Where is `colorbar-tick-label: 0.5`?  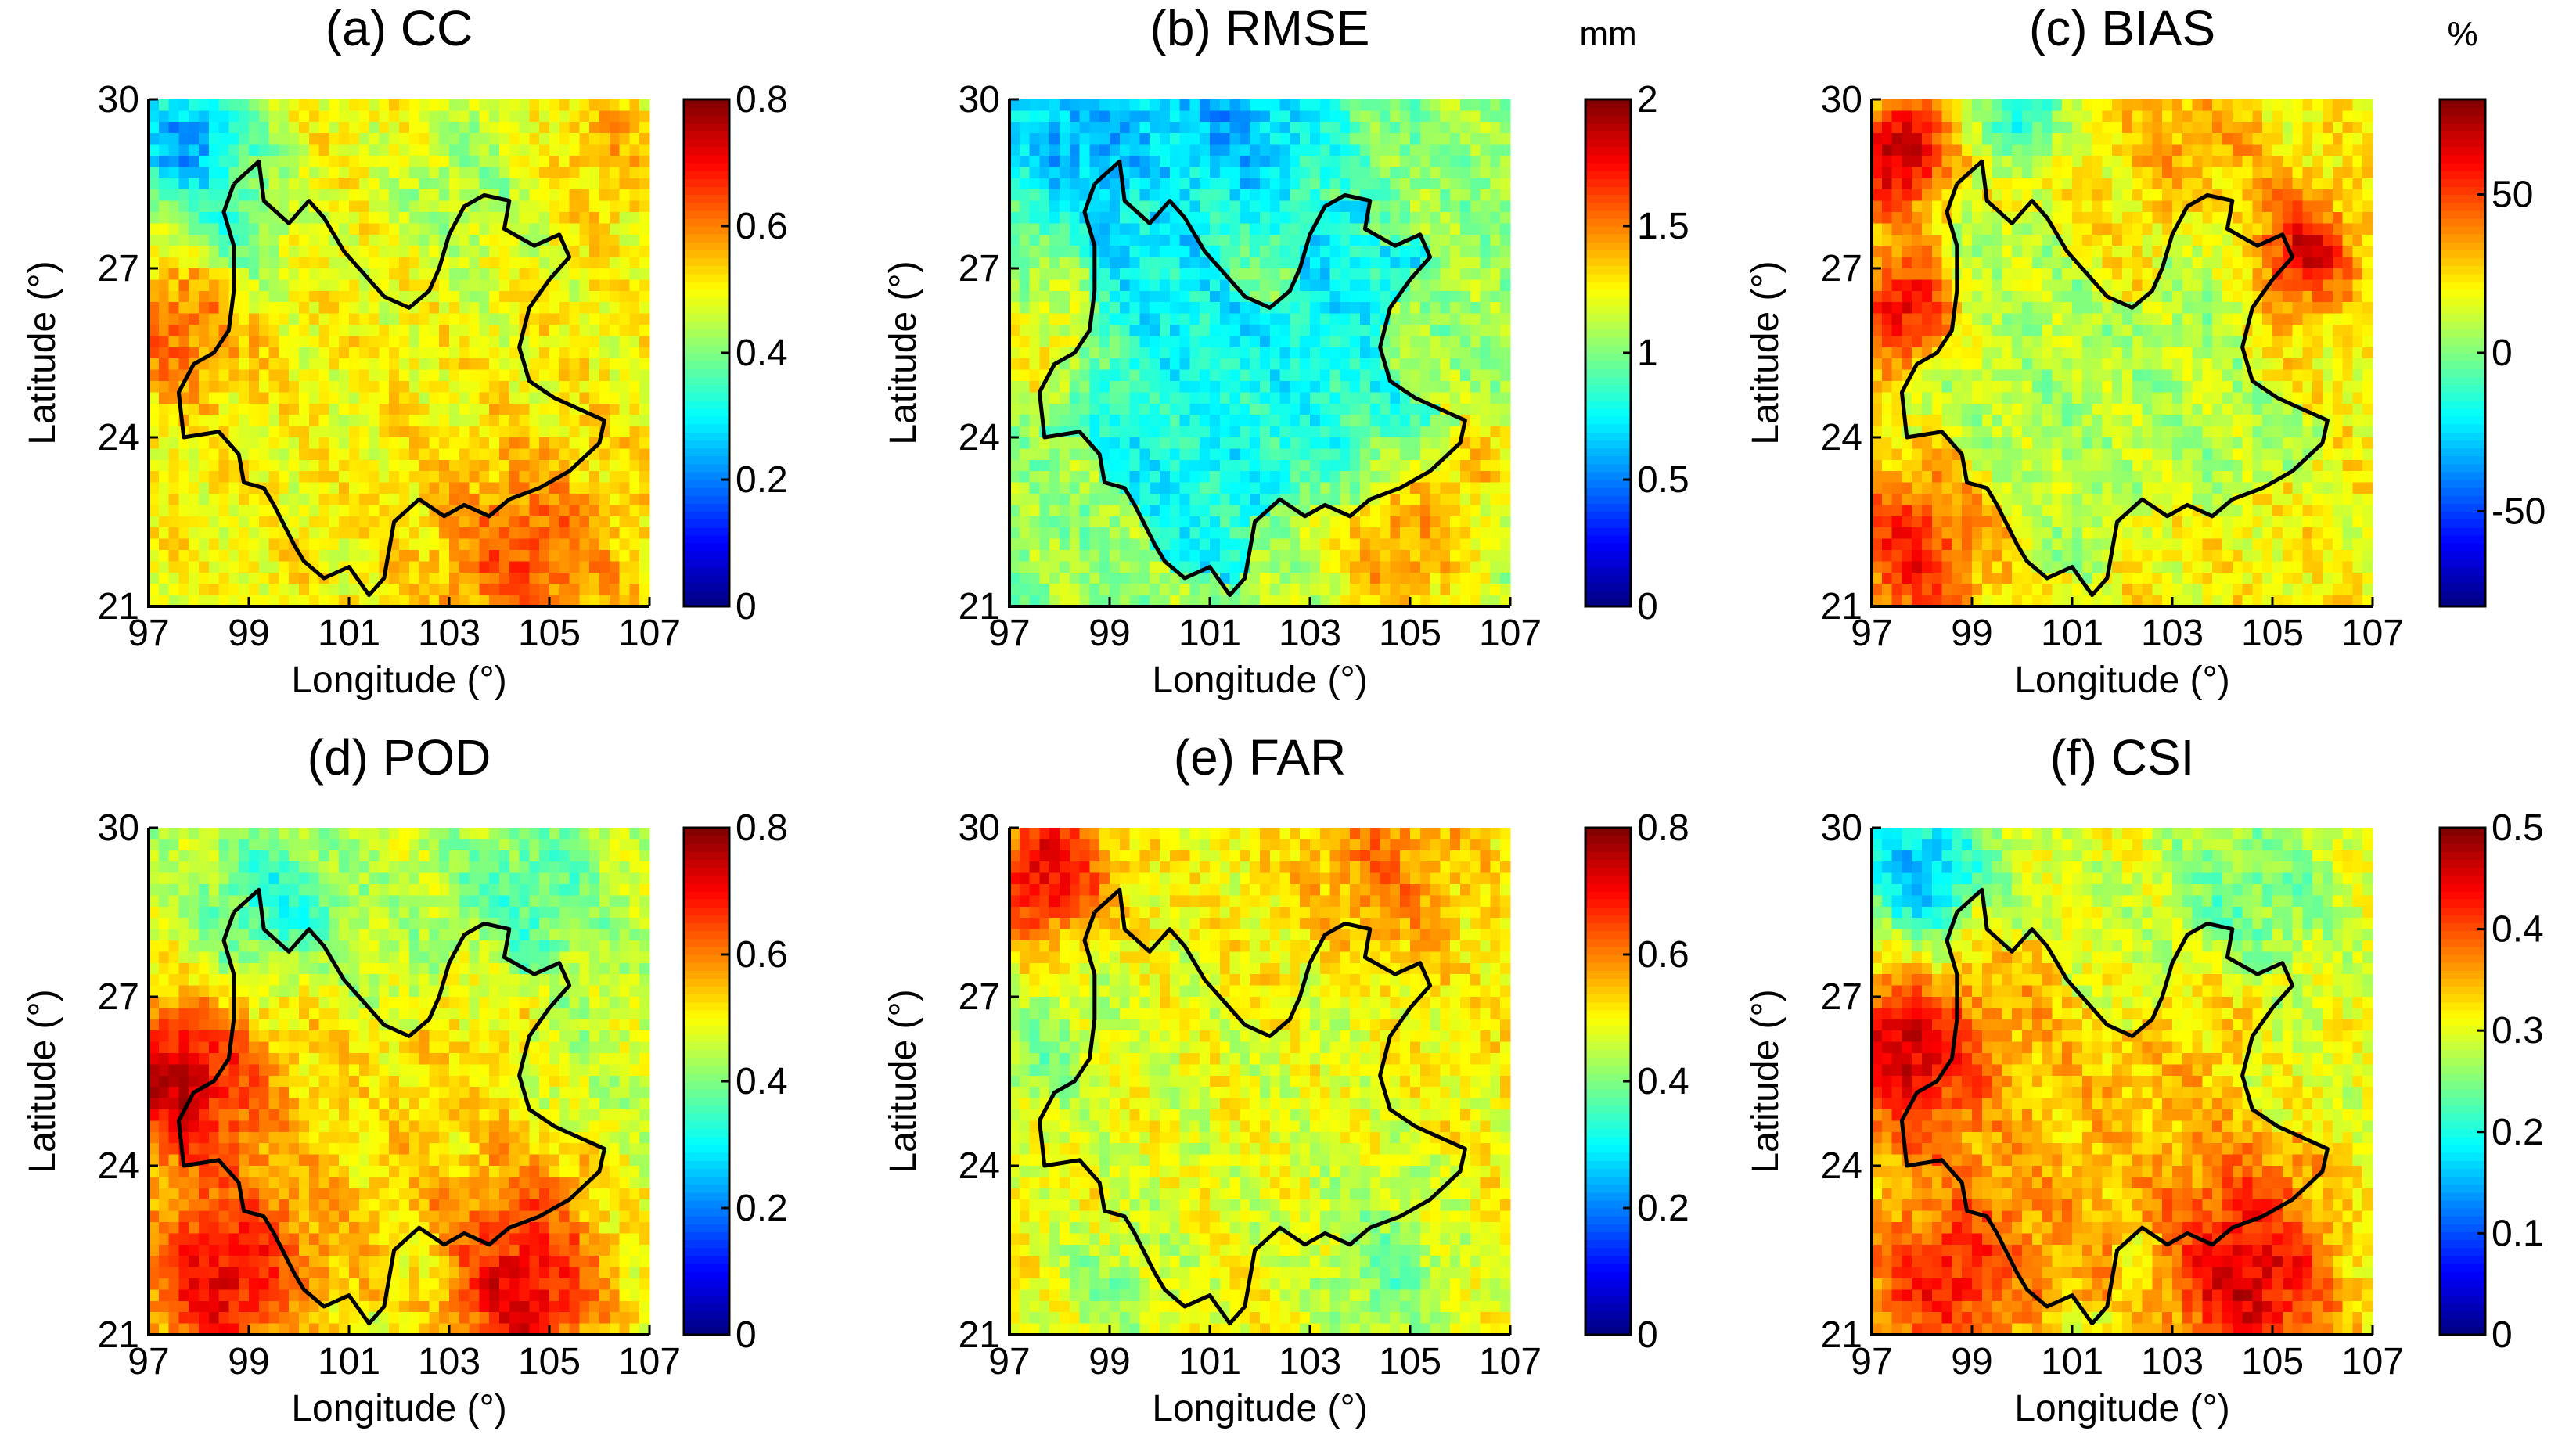
colorbar-tick-label: 0.5 is located at coordinates (1663, 480).